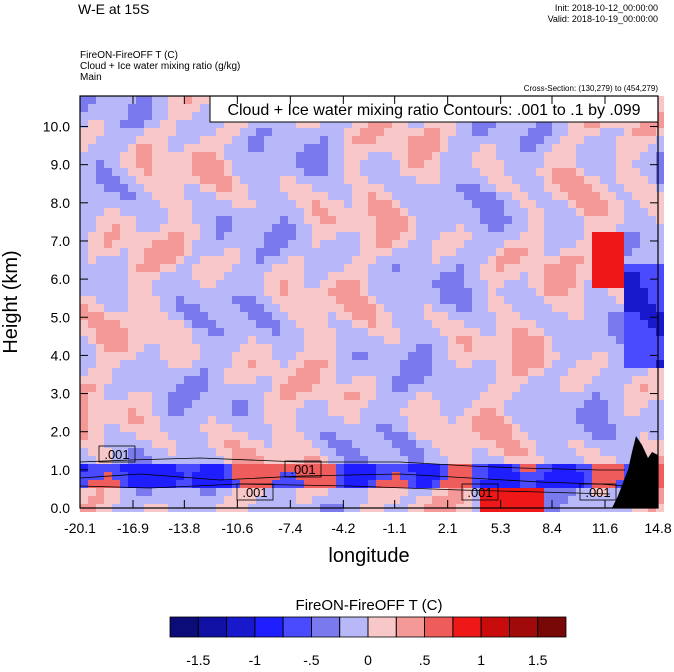  I want to click on x-tick-label: 5.3, so click(501, 528).